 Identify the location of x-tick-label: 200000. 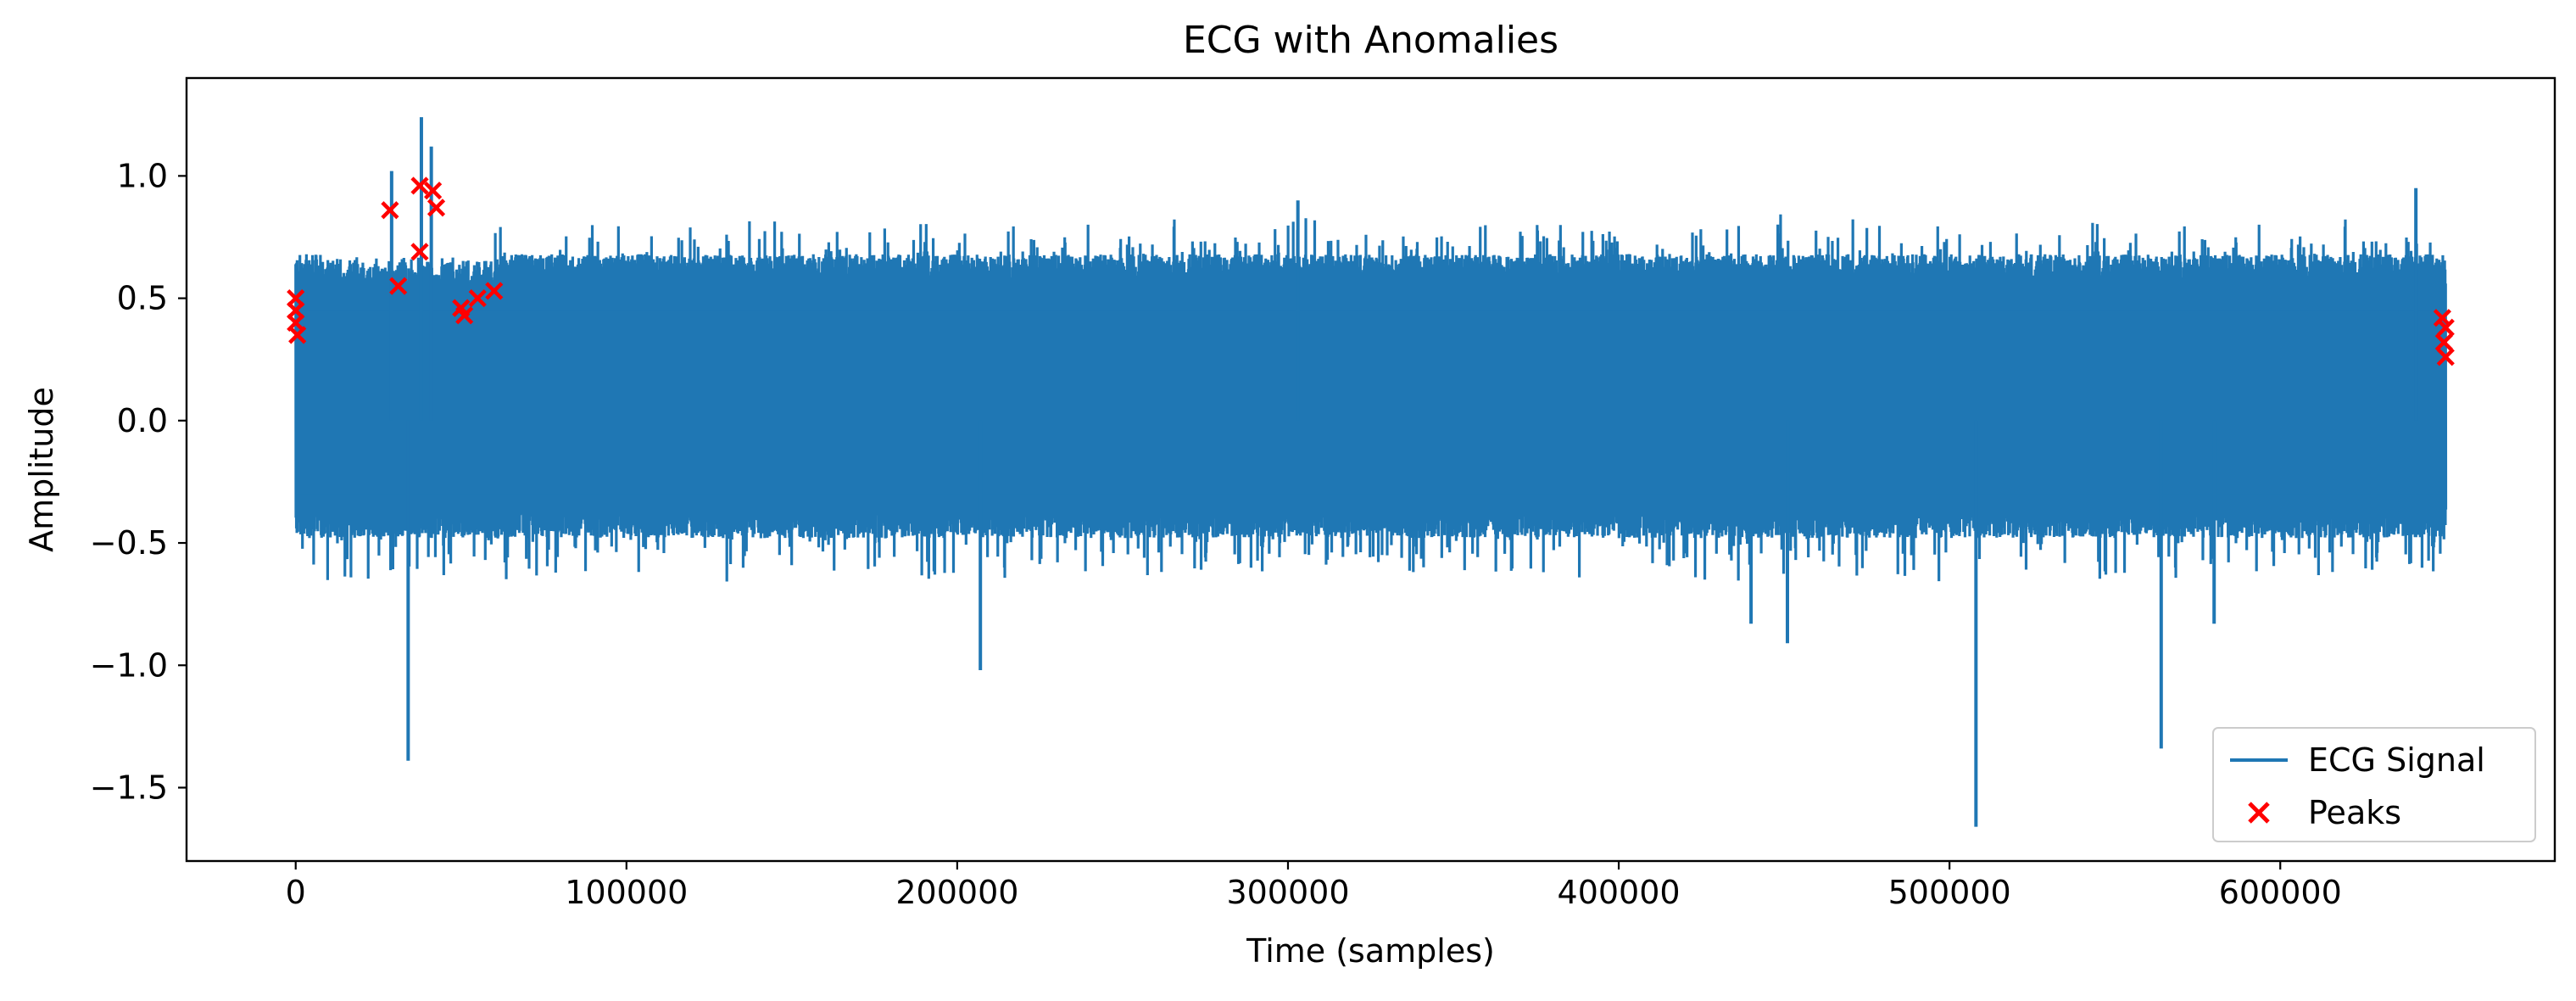
(957, 892).